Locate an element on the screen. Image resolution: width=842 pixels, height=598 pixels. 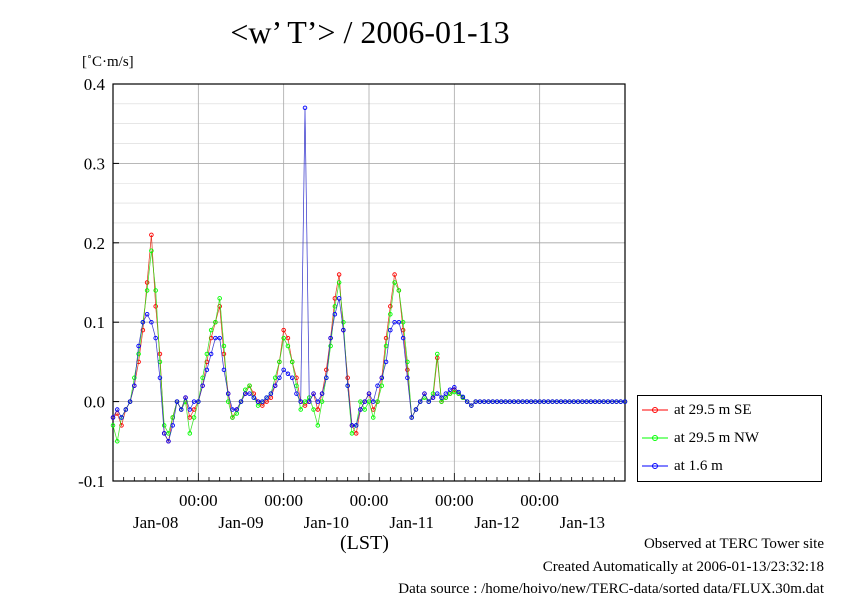
y-tick-label: 0.0 is located at coordinates (94, 402).